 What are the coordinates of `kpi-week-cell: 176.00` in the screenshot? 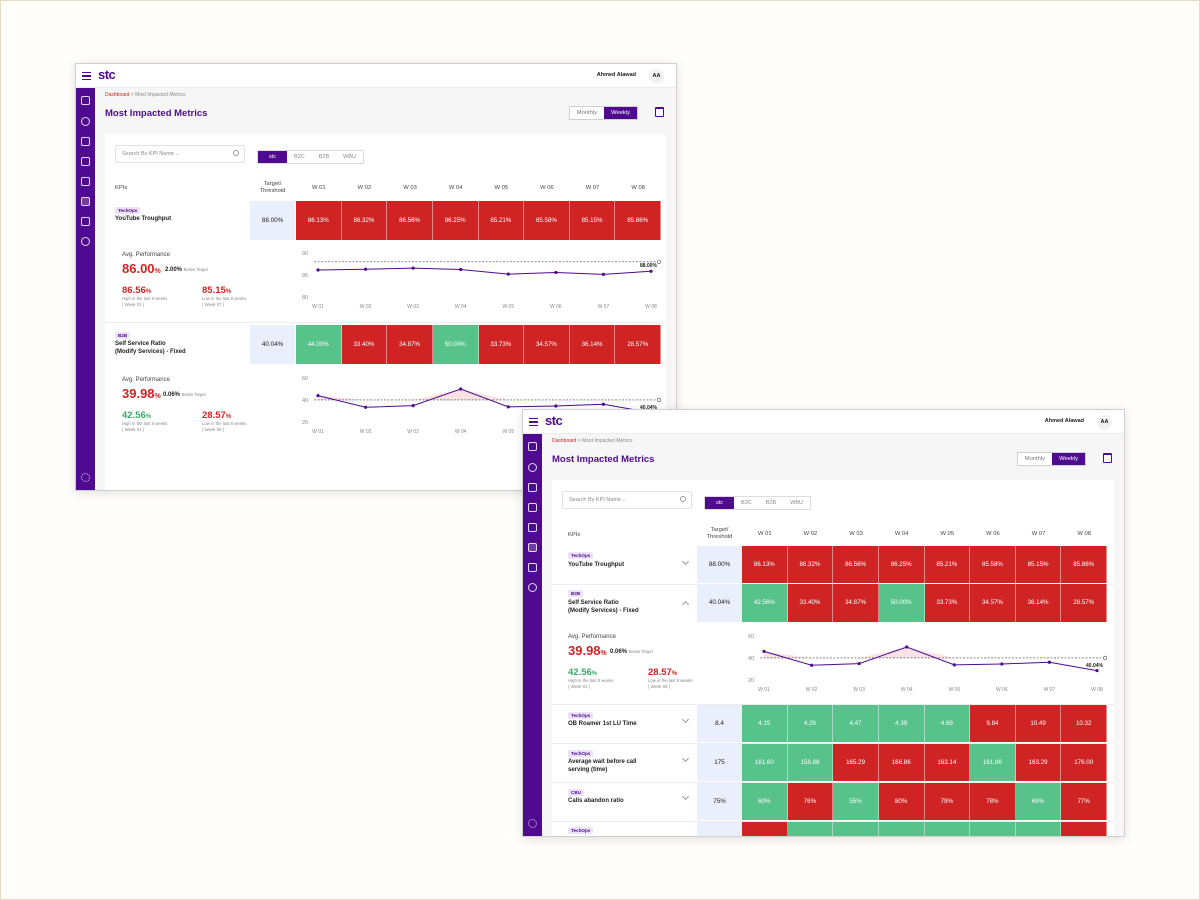 It's located at (1084, 762).